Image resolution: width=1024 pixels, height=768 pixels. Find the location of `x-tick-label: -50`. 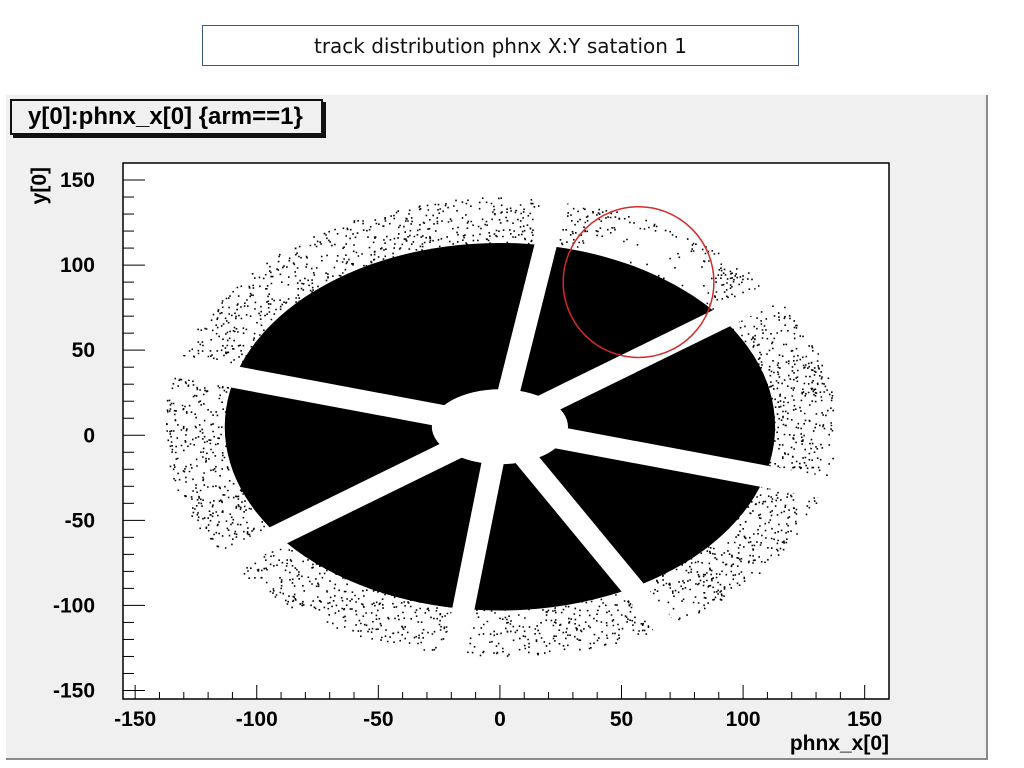

x-tick-label: -50 is located at coordinates (378, 719).